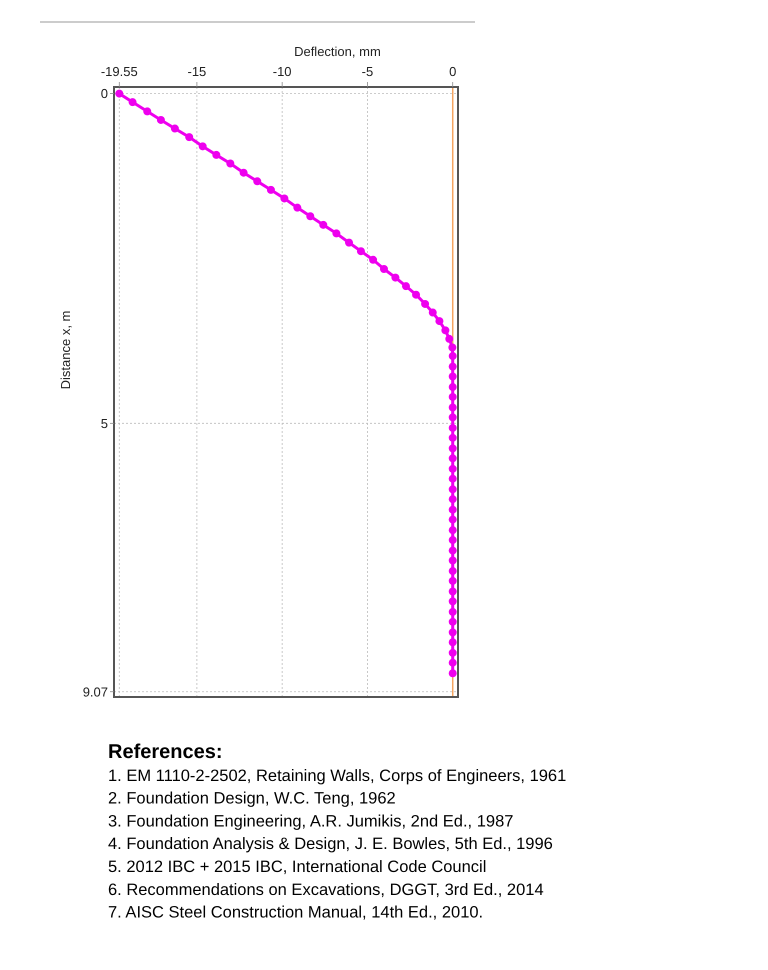  What do you see at coordinates (337, 775) in the screenshot?
I see `text: 1. EM 1110-2-2502, Retaining Walls, Corps of Engineers, 1961` at bounding box center [337, 775].